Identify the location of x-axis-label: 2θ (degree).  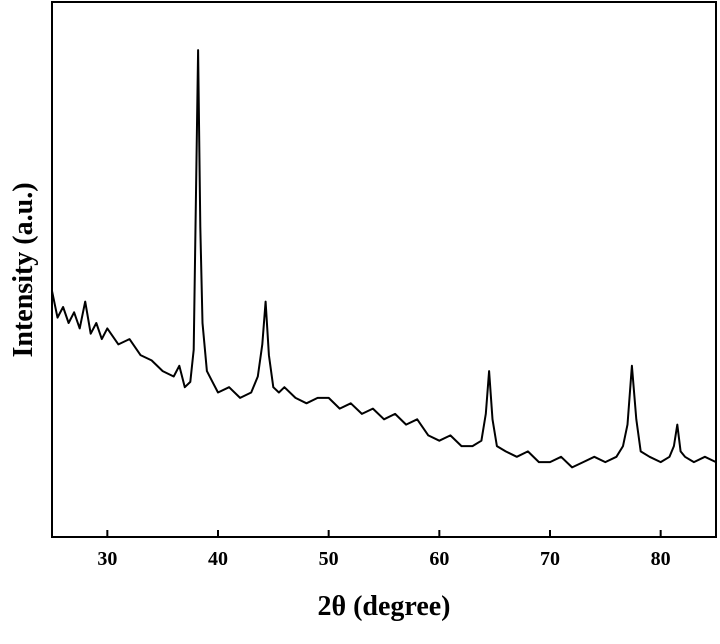
(383, 606).